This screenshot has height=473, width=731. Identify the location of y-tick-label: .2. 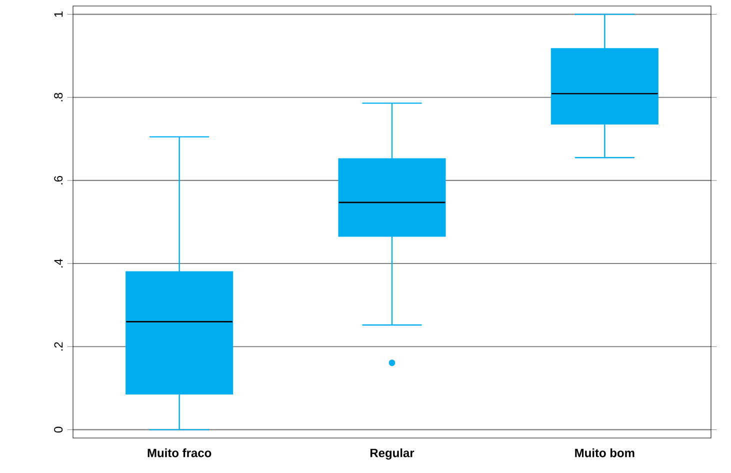
(58, 346).